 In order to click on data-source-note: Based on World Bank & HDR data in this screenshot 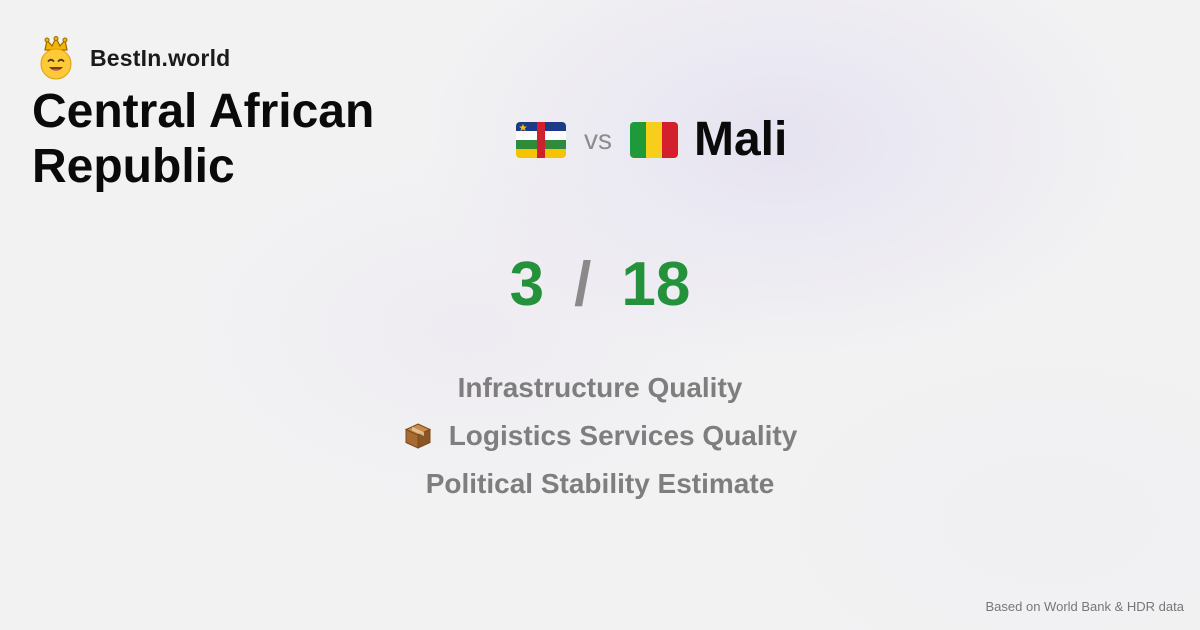, I will do `click(1084, 606)`.